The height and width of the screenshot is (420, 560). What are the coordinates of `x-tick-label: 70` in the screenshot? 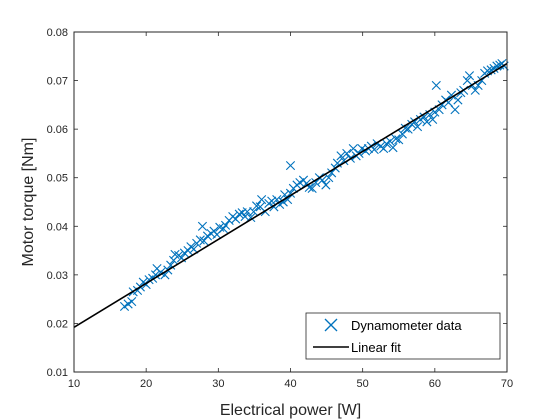 It's located at (507, 384).